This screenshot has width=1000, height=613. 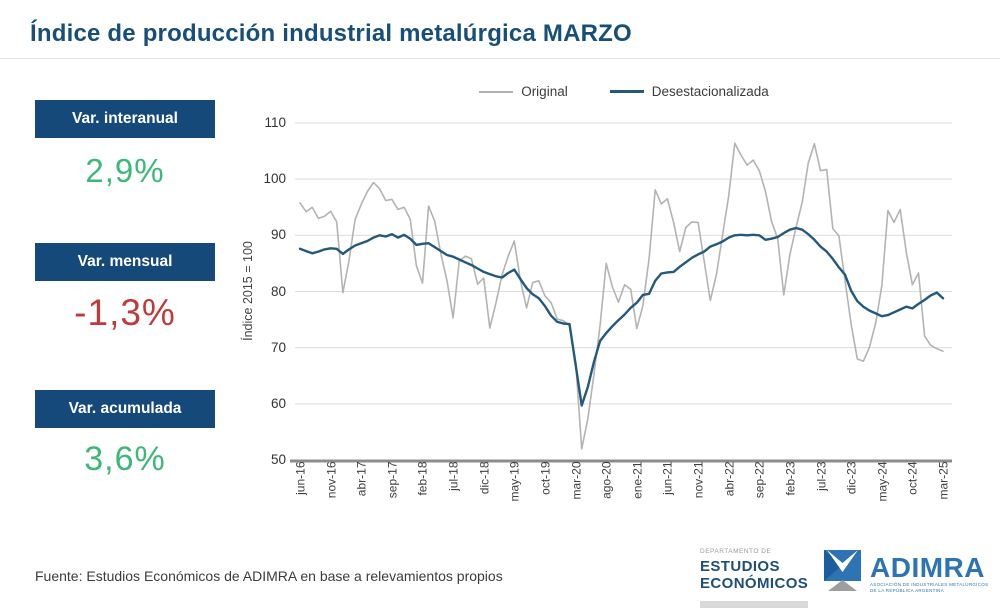 I want to click on title-divider, so click(x=500, y=58).